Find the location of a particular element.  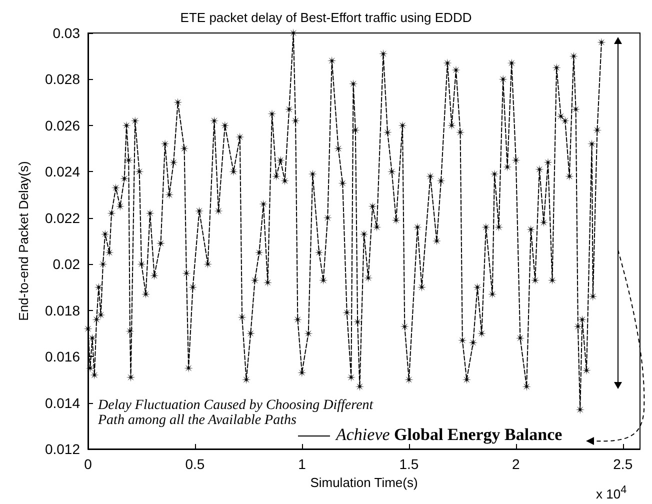

x-tick-label: 1 is located at coordinates (302, 464).